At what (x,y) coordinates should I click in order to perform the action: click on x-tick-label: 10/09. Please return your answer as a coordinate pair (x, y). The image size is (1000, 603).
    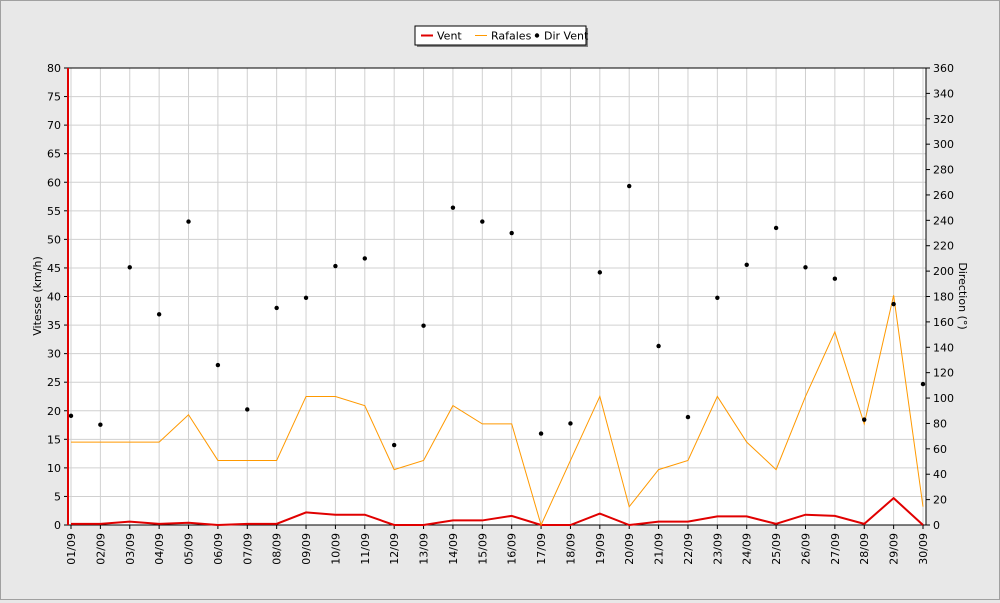
    Looking at the image, I should click on (335, 549).